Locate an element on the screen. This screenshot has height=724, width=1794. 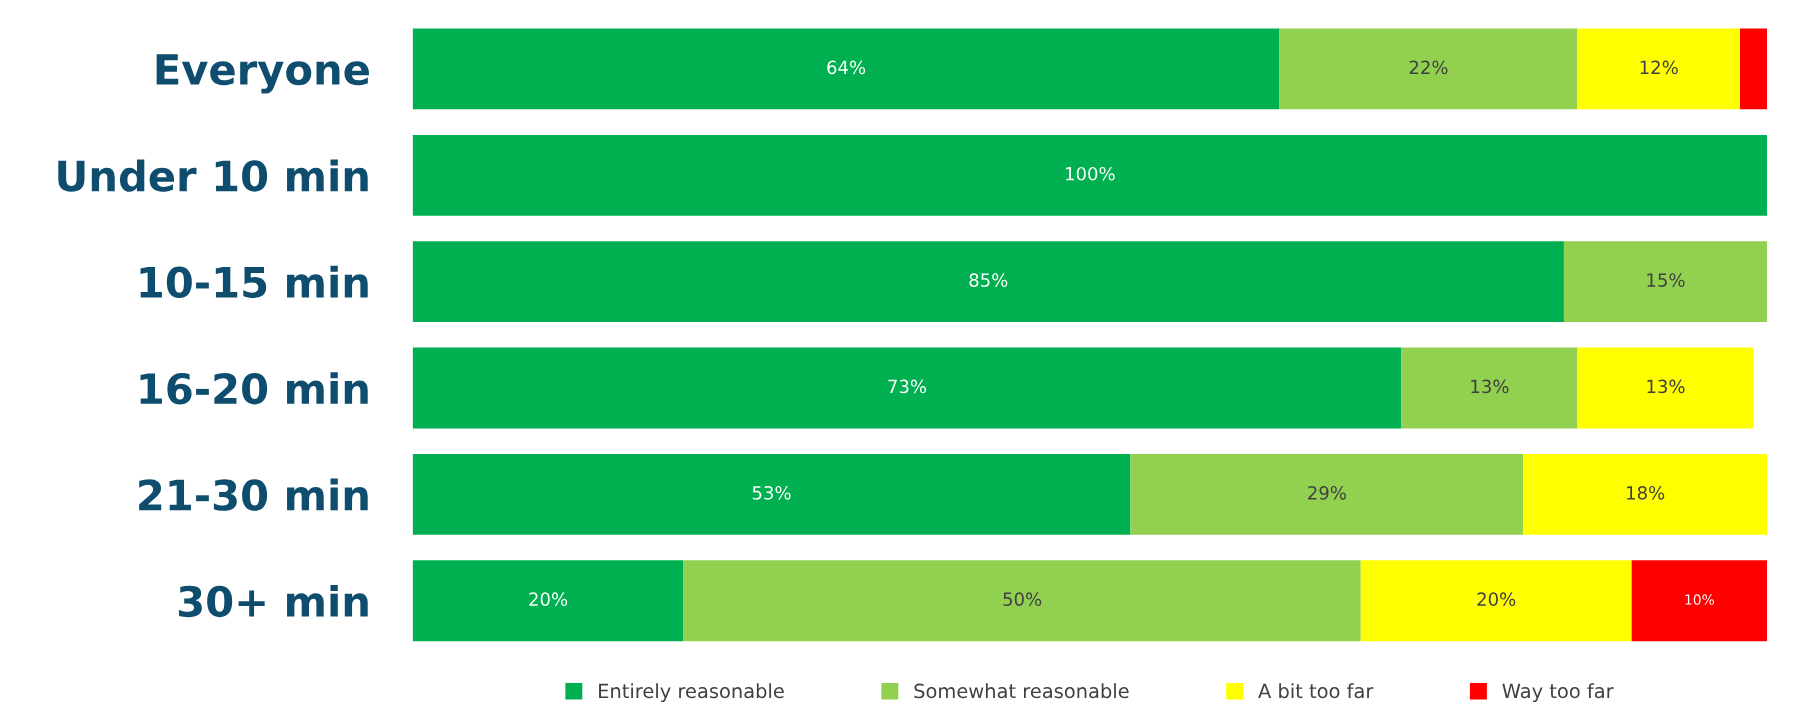
data-label: 15% is located at coordinates (1666, 280).